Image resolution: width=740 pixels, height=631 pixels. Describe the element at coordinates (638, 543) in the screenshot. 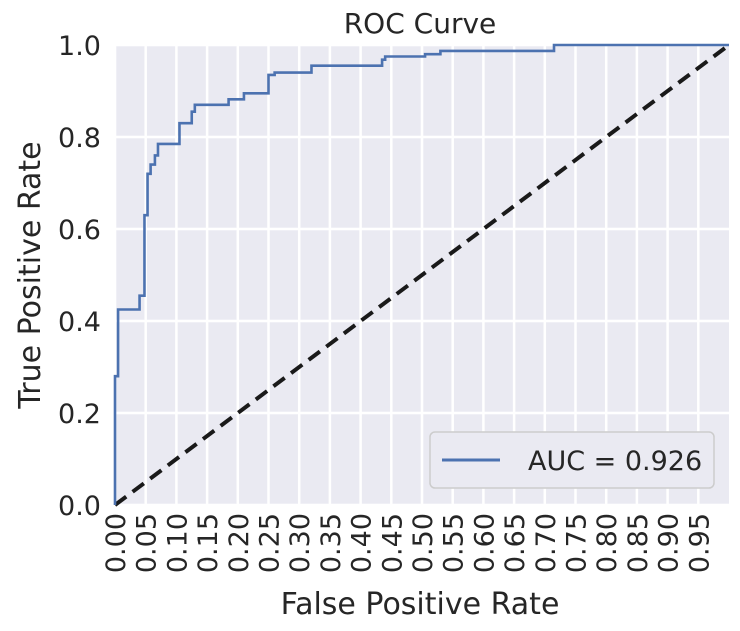

I see `x-tick-label: 0.85` at that location.